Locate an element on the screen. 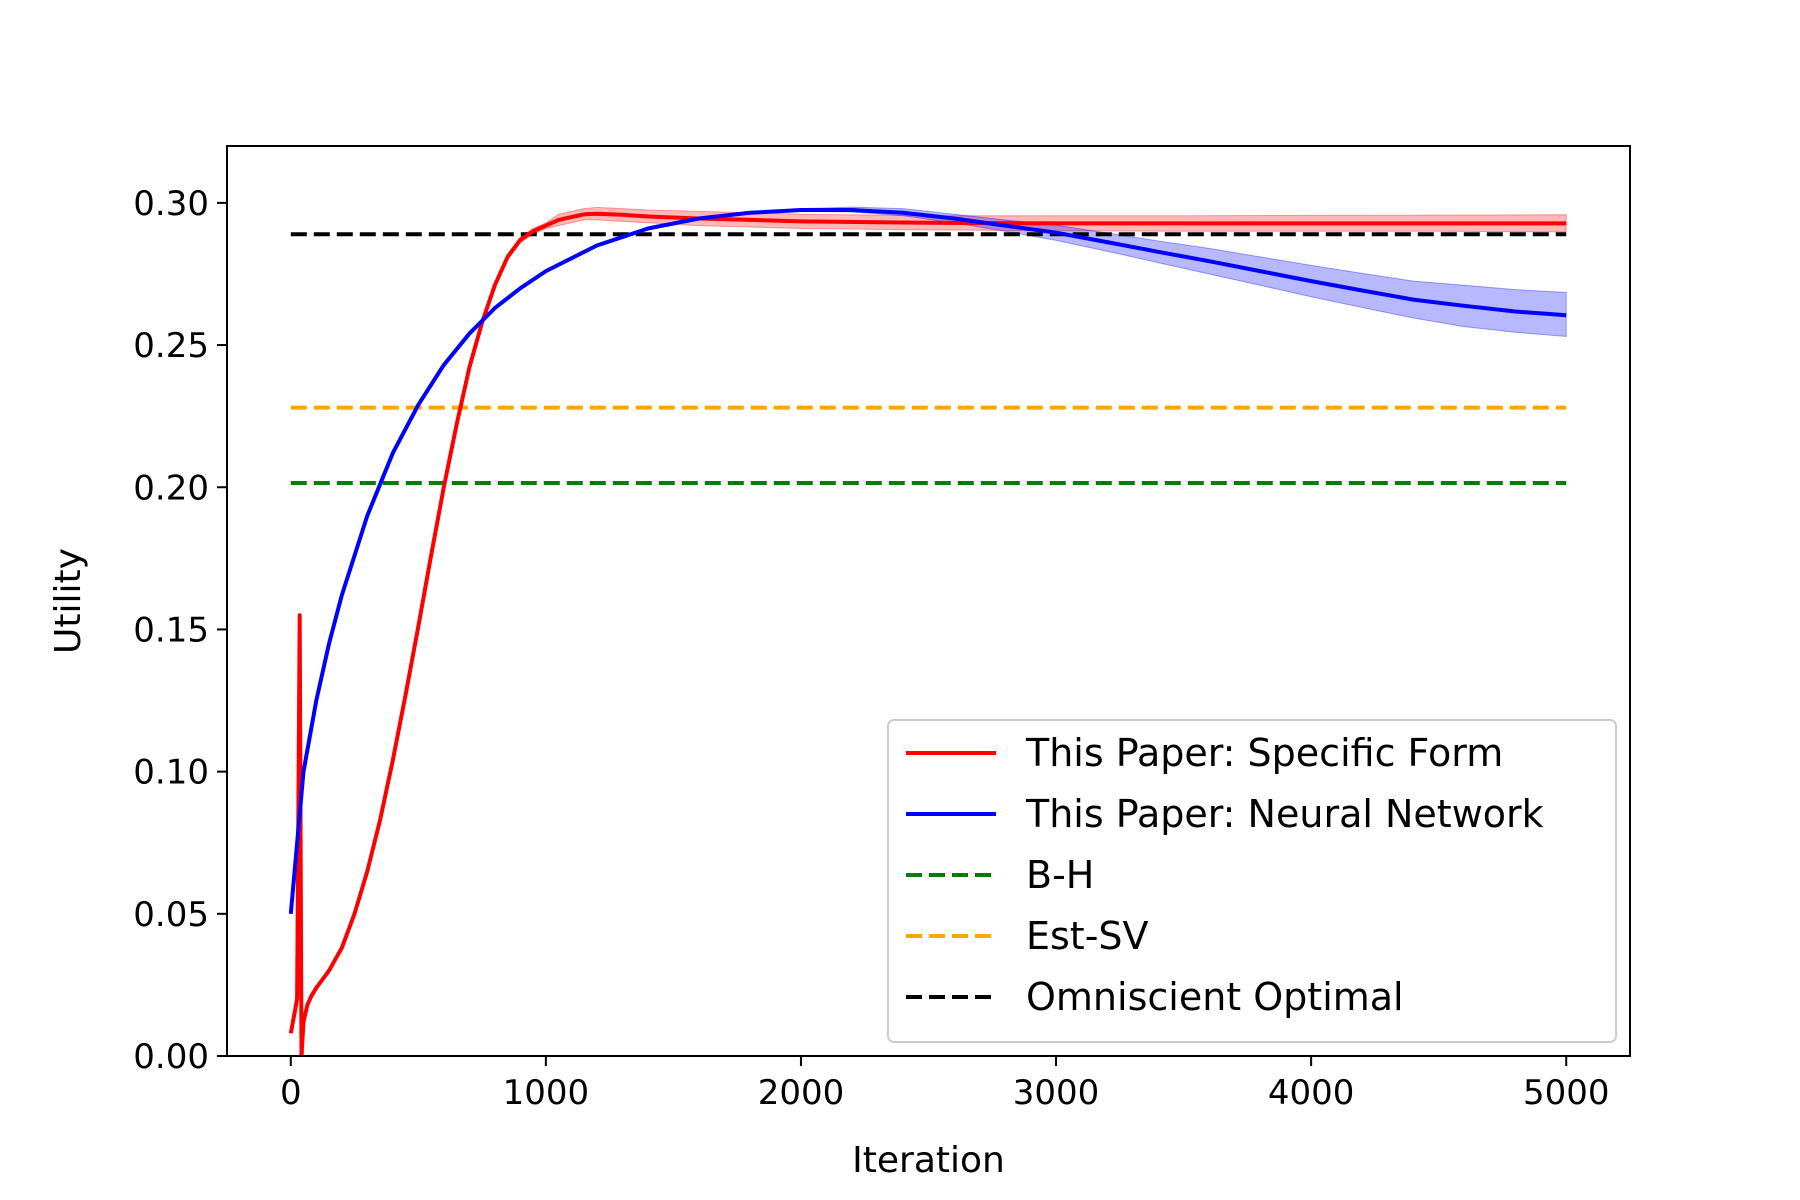  y-axis-ticks: 0.00 0.05 0.10 0.15 0.20 0.25 0.30 is located at coordinates (180, 630).